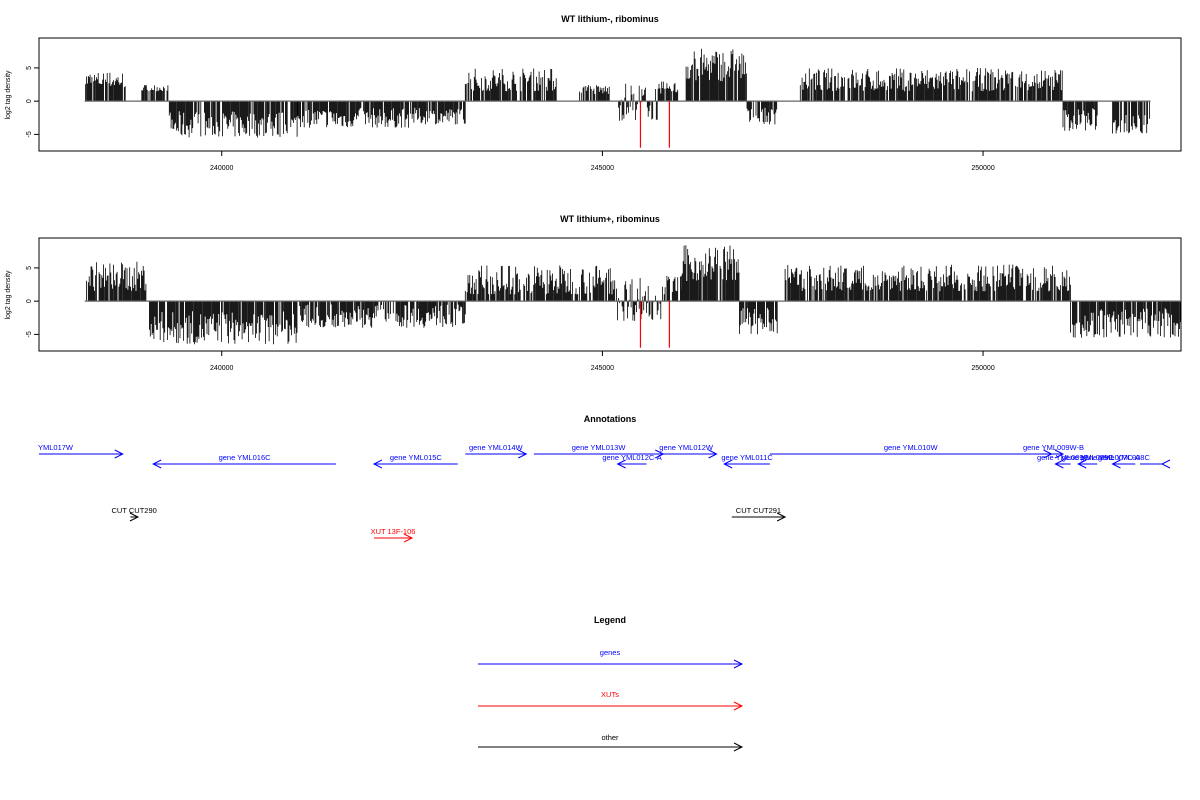 The height and width of the screenshot is (800, 1200). I want to click on annotation-feature: gene YML008C, so click(1124, 461).